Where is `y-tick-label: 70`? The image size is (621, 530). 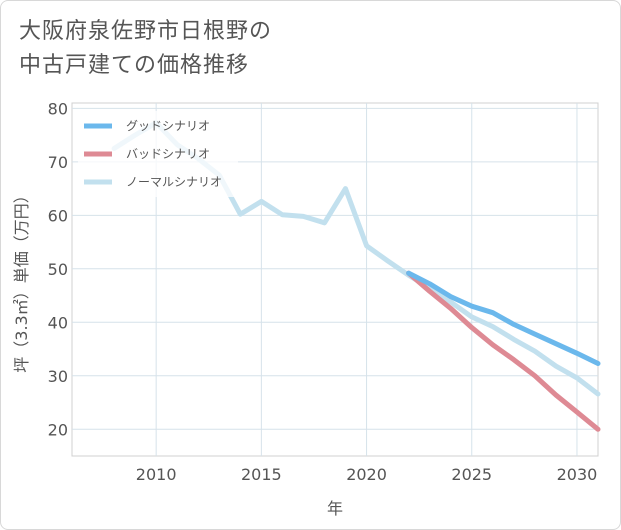
y-tick-label: 70 is located at coordinates (58, 162).